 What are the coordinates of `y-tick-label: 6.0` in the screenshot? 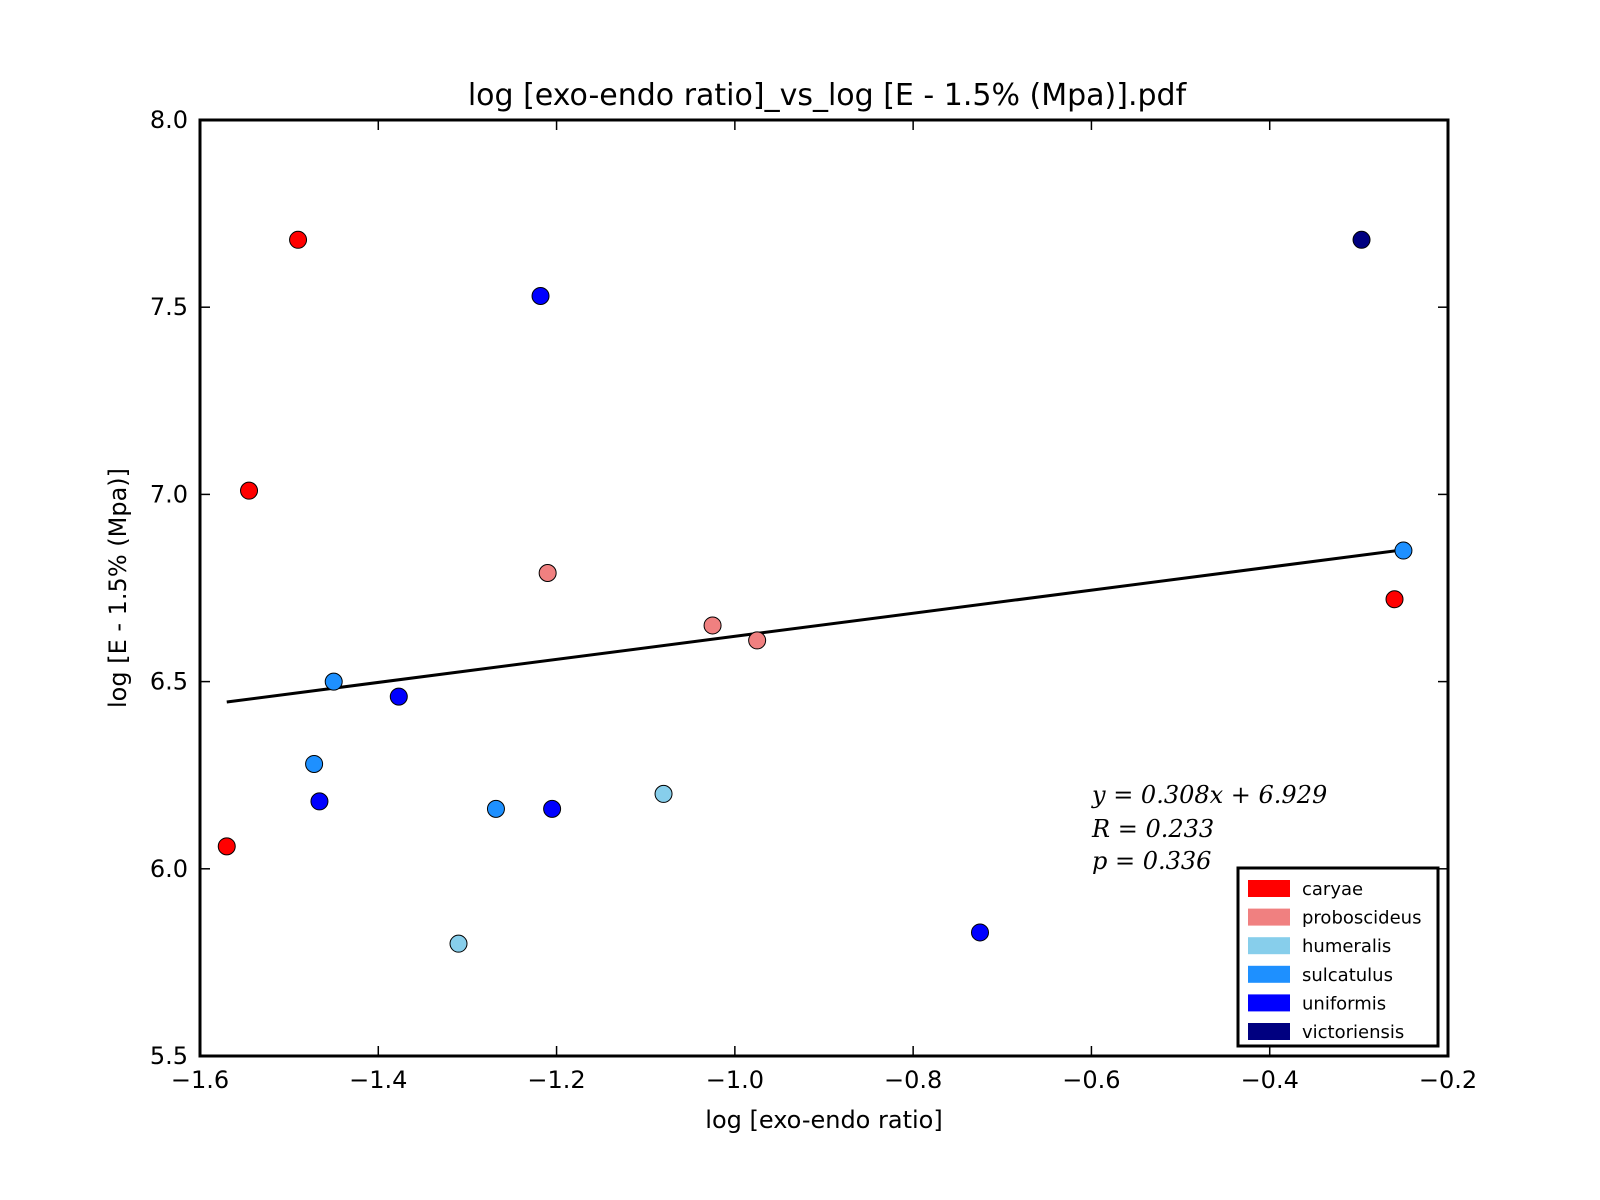 It's located at (169, 869).